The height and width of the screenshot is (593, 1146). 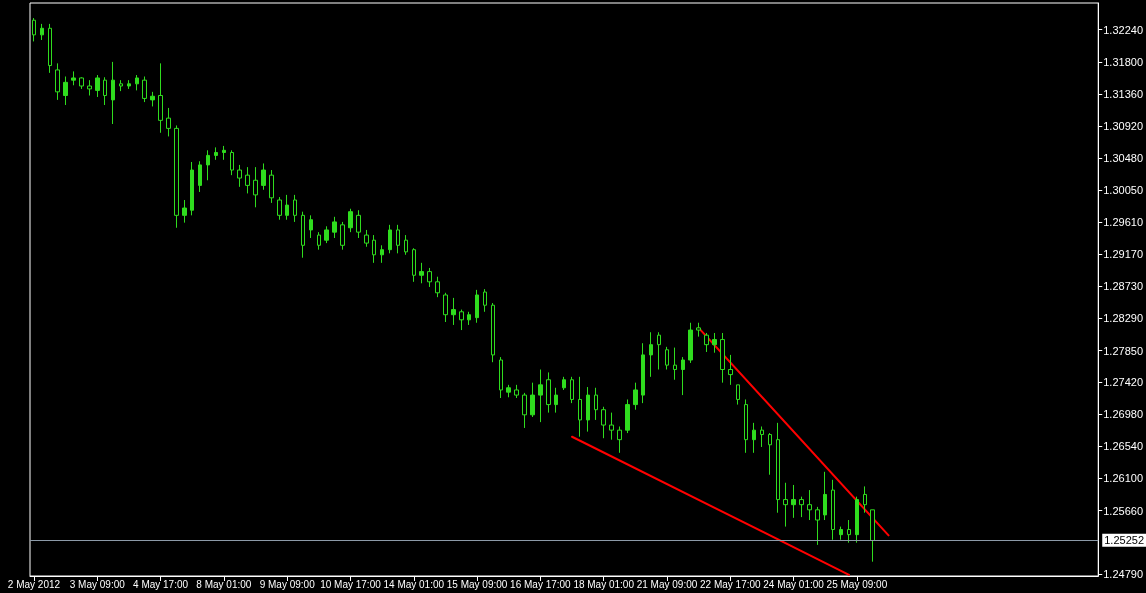 I want to click on y-tick-label: 1.31360, so click(x=1123, y=94).